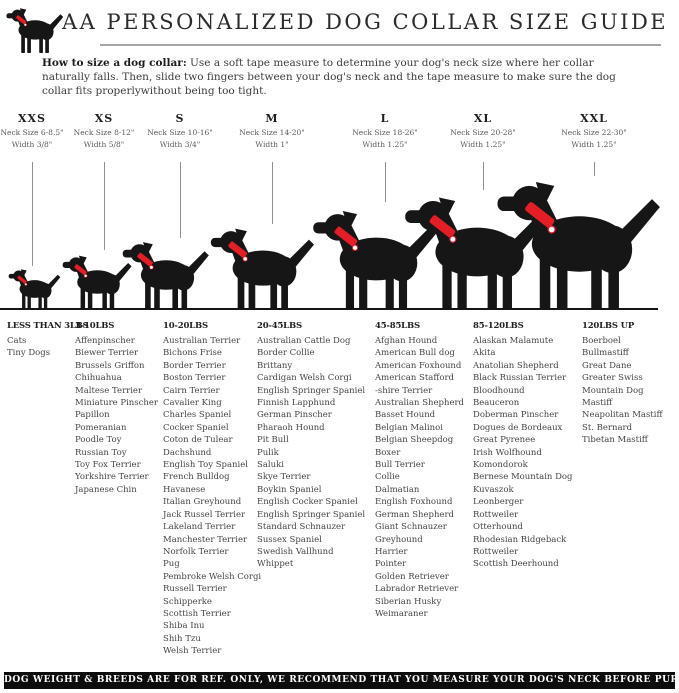 The width and height of the screenshot is (679, 693). What do you see at coordinates (311, 514) in the screenshot?
I see `breed-item: English Springer Spaniel` at bounding box center [311, 514].